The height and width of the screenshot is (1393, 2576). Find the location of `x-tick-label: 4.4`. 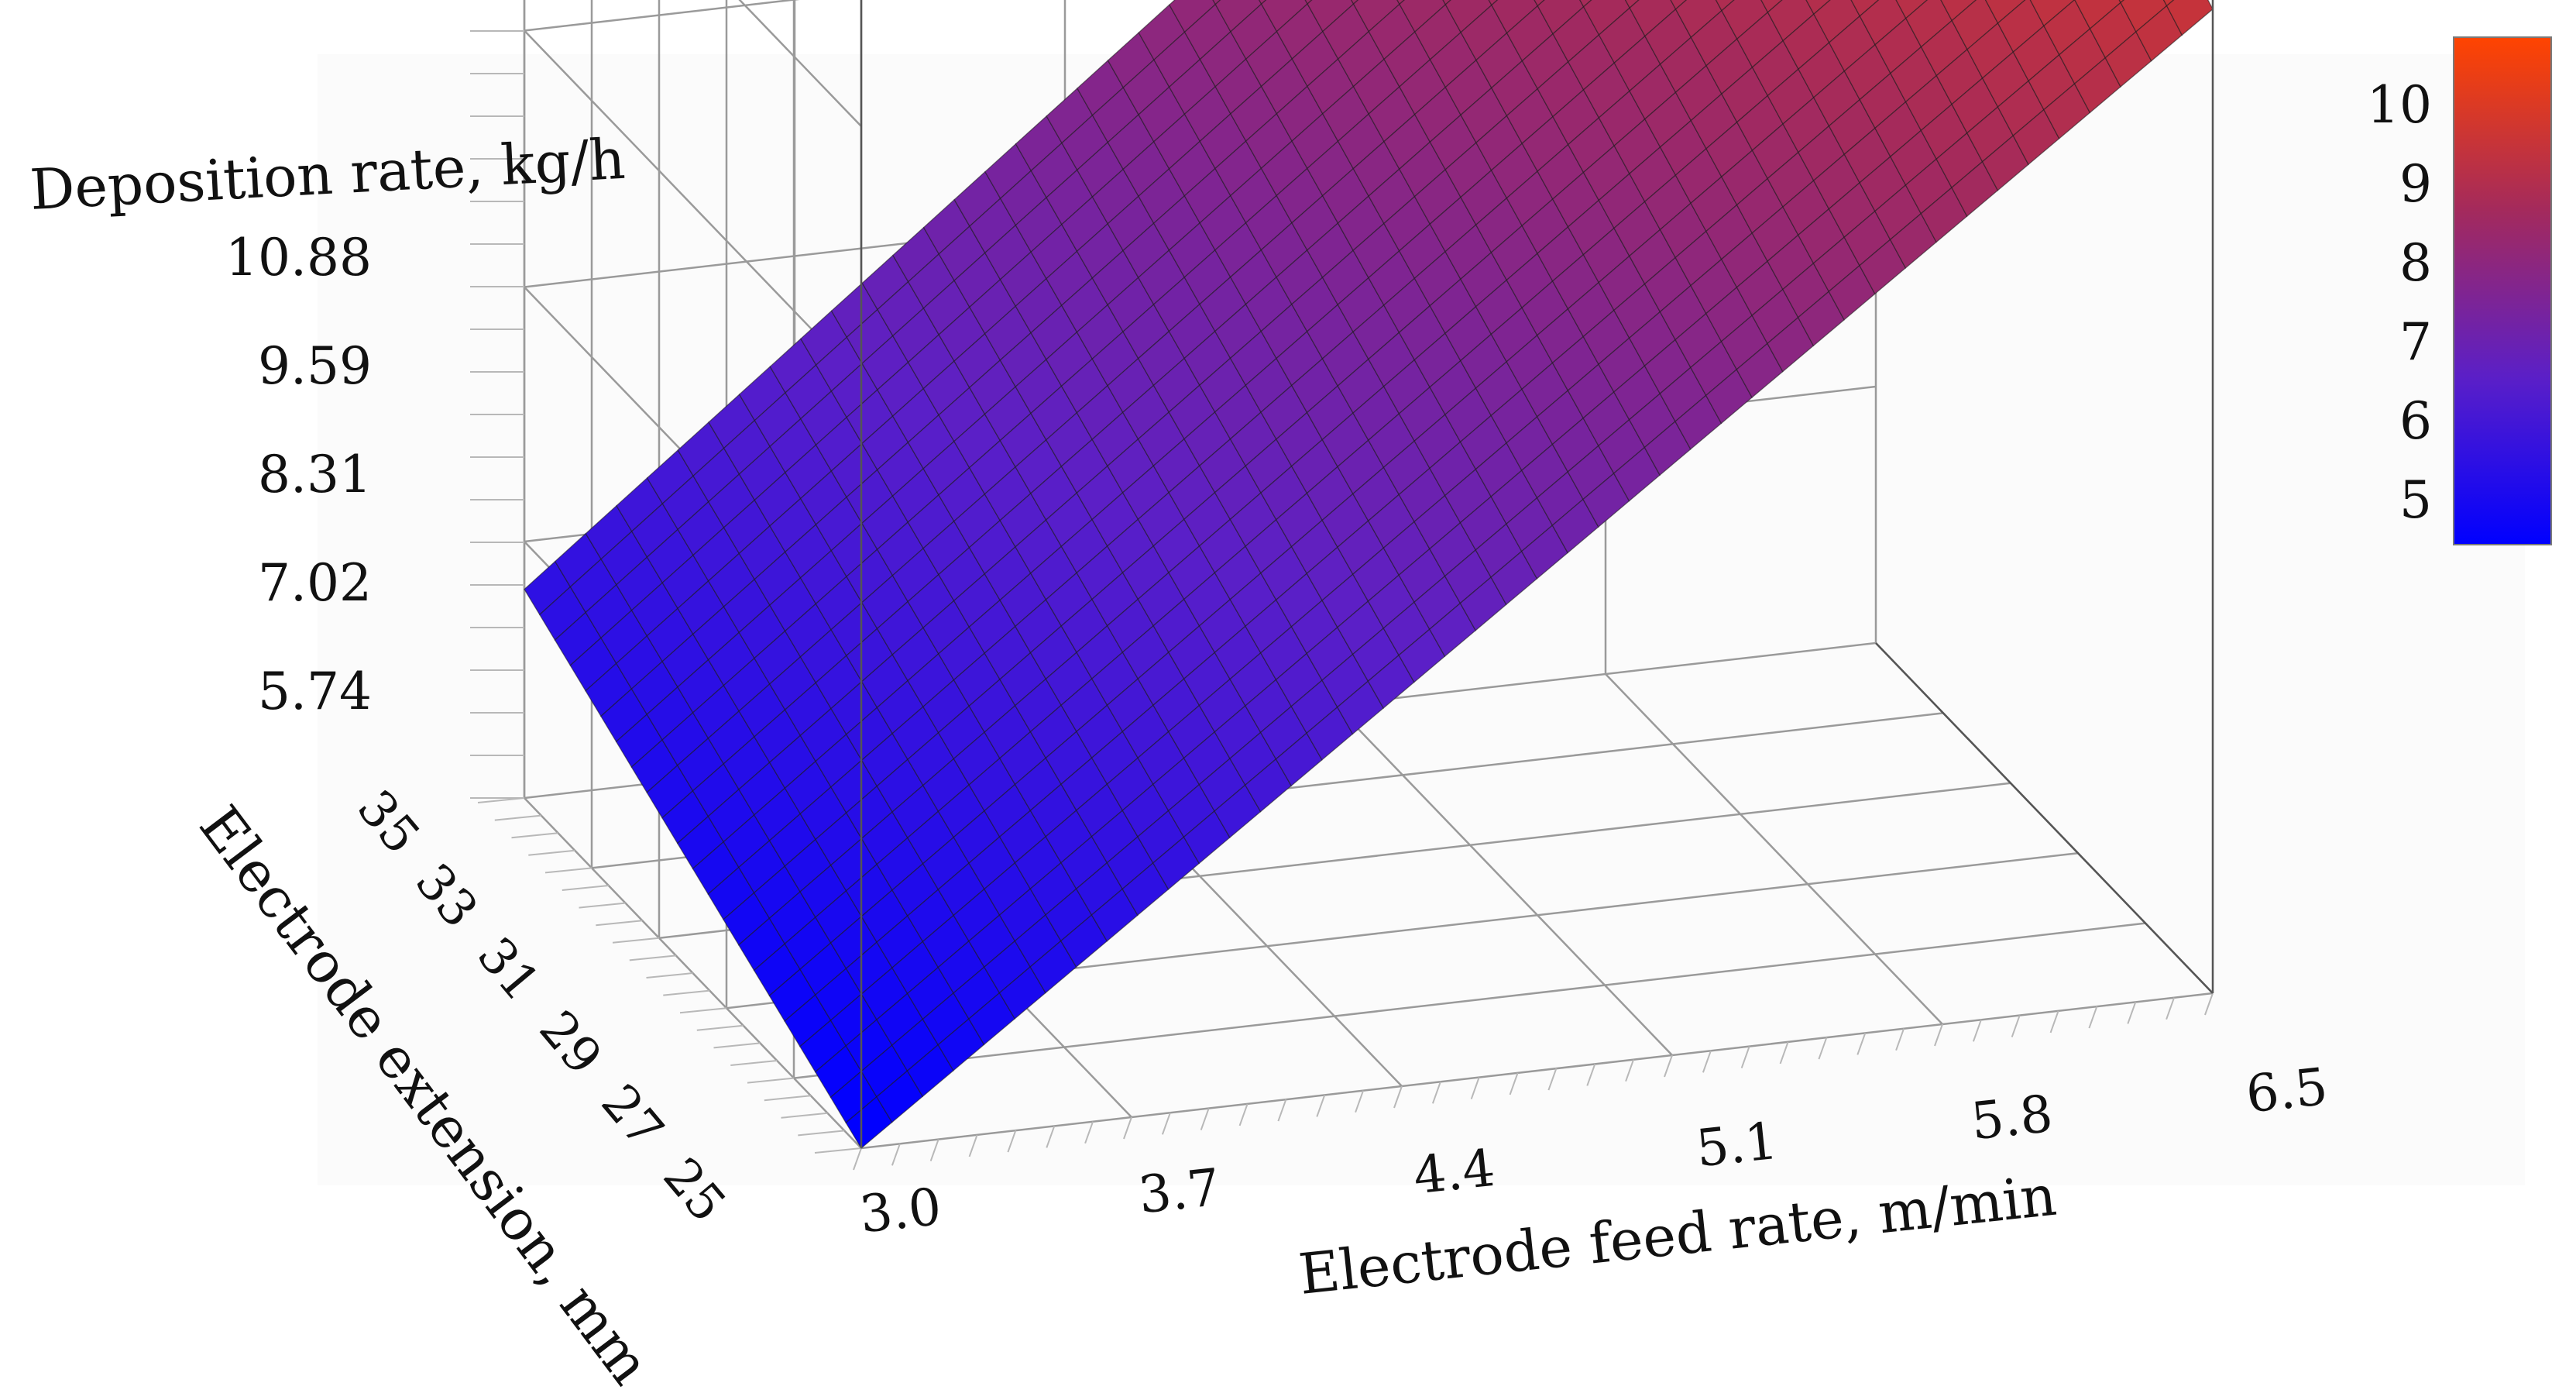

x-tick-label: 4.4 is located at coordinates (1453, 1172).